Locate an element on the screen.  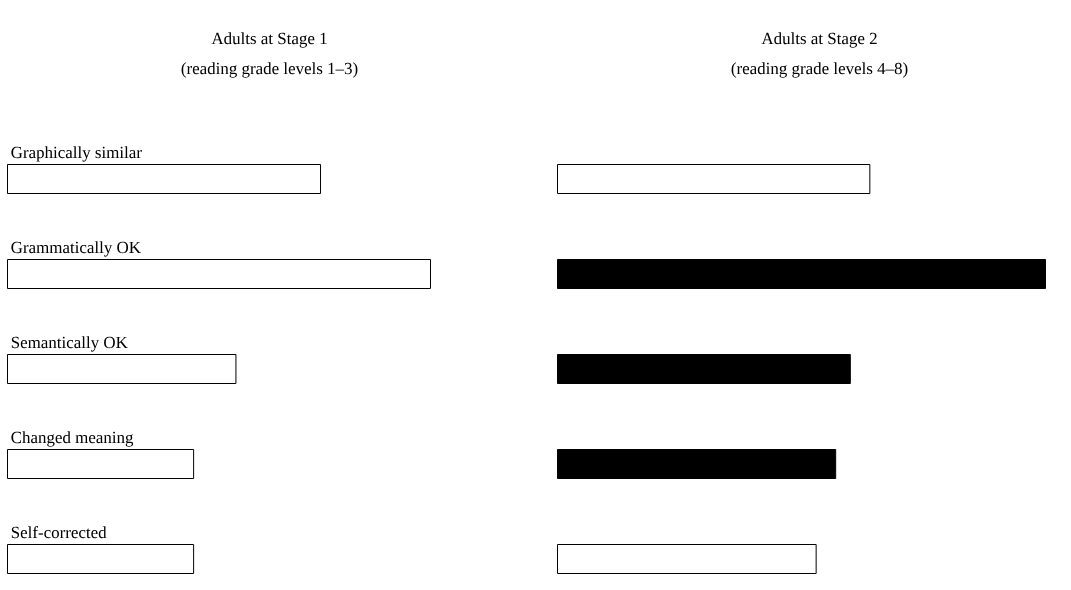
chart-subtitle: (reading grade levels 4–8) is located at coordinates (819, 70).